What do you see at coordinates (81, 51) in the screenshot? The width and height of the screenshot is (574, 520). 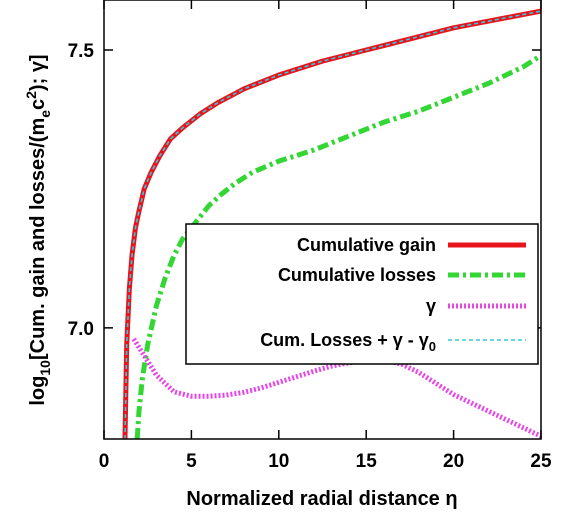 I see `y-tick-label: 7.5` at bounding box center [81, 51].